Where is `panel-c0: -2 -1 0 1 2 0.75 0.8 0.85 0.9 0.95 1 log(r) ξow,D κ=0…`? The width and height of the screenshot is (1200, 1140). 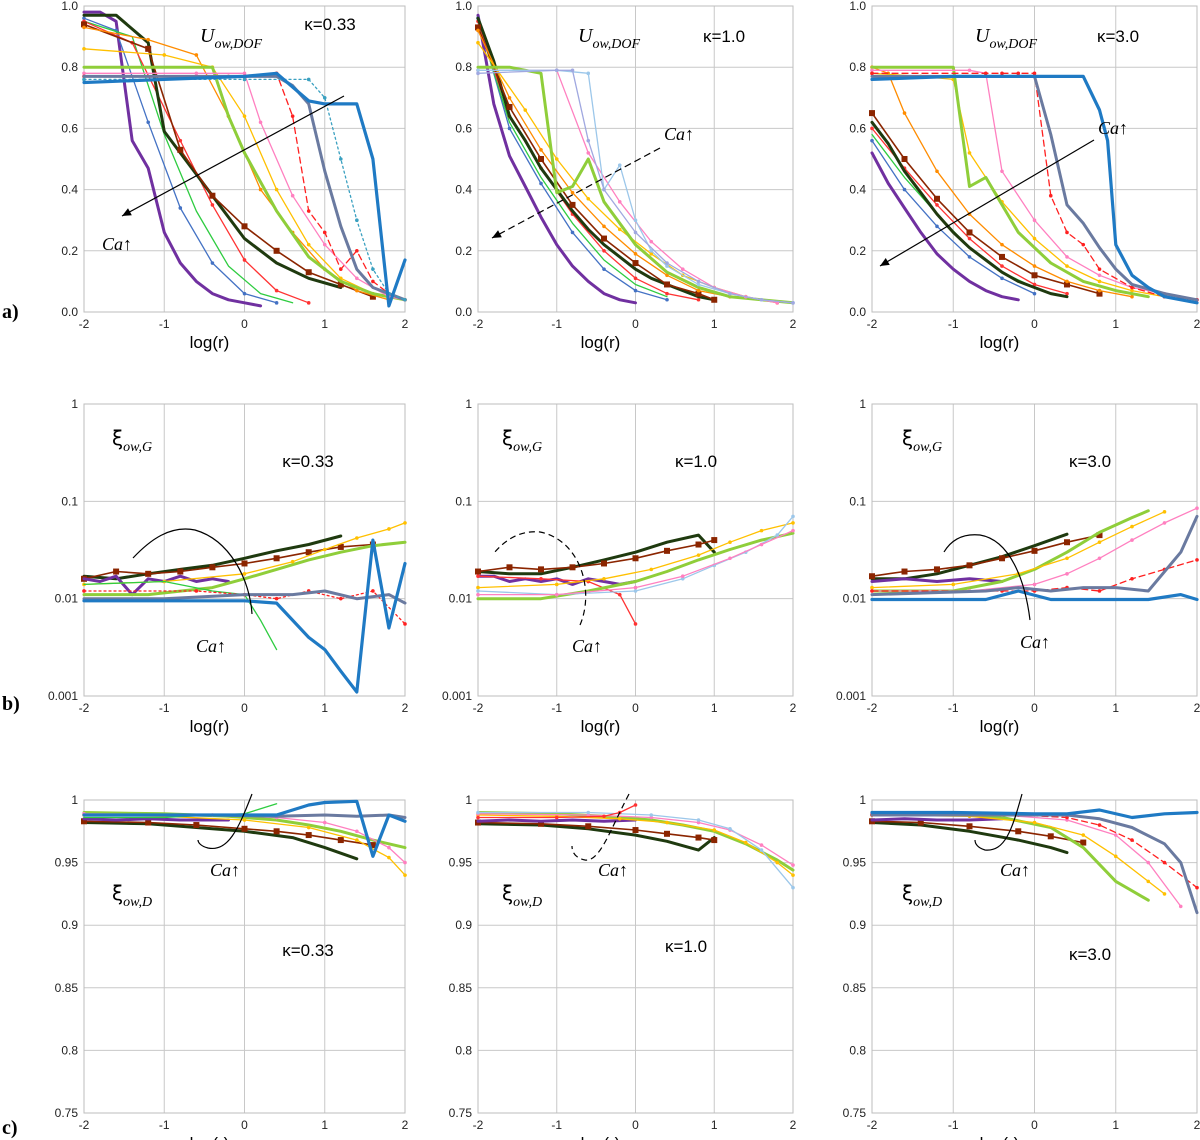 panel-c0: -2 -1 0 1 2 0.75 0.8 0.85 0.9 0.95 1 log(r) ξow,D κ=0… is located at coordinates (232, 966).